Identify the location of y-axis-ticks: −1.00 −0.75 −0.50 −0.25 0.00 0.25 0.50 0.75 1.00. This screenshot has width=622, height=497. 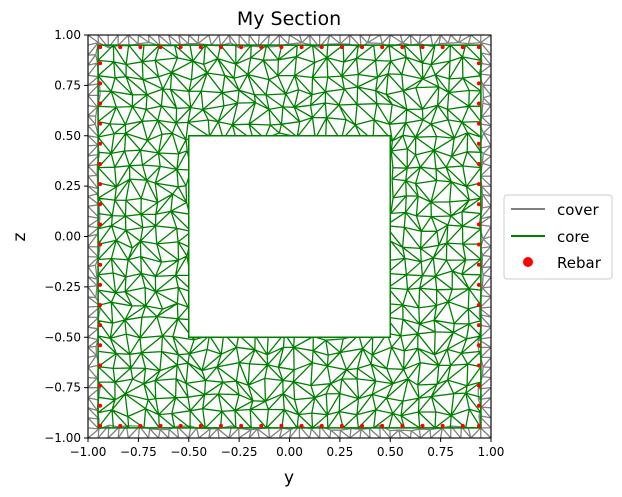
(66, 236).